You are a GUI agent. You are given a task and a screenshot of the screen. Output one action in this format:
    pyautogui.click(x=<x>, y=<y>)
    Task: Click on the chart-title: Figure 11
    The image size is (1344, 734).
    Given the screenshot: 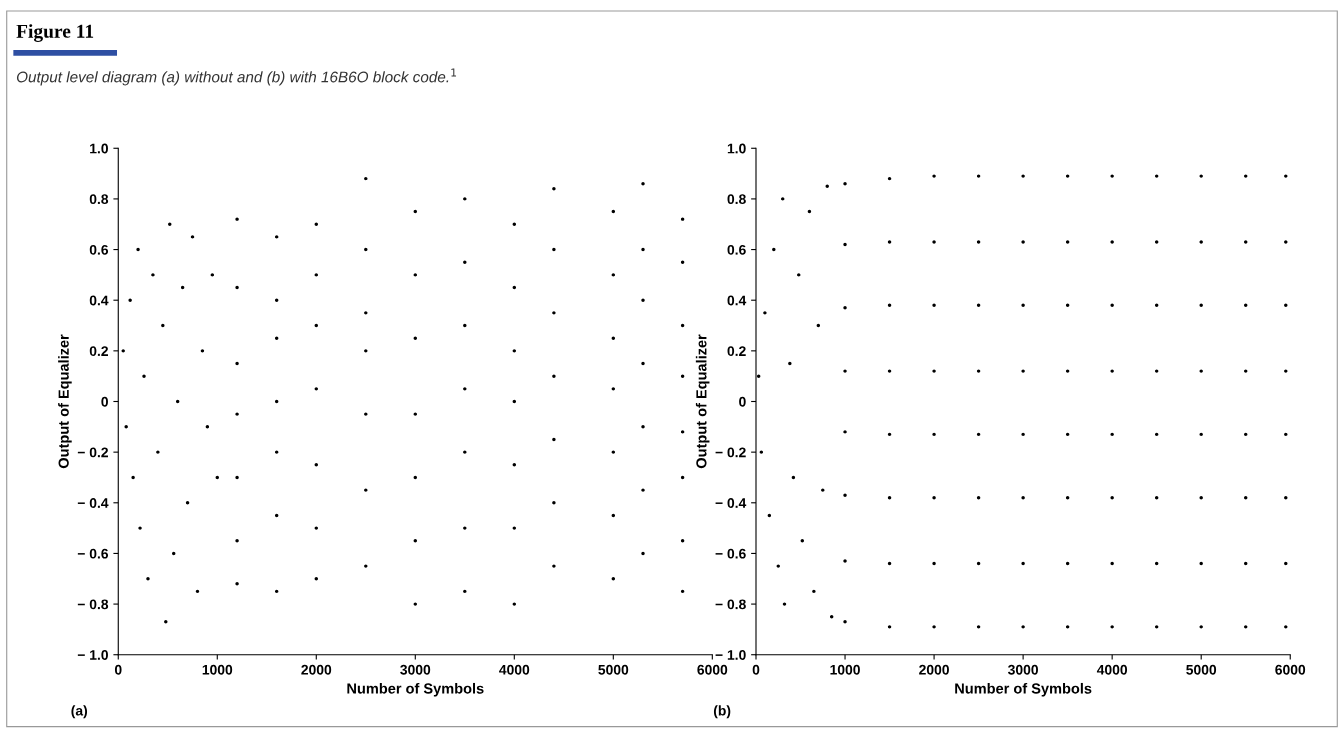 What is the action you would take?
    pyautogui.click(x=55, y=33)
    